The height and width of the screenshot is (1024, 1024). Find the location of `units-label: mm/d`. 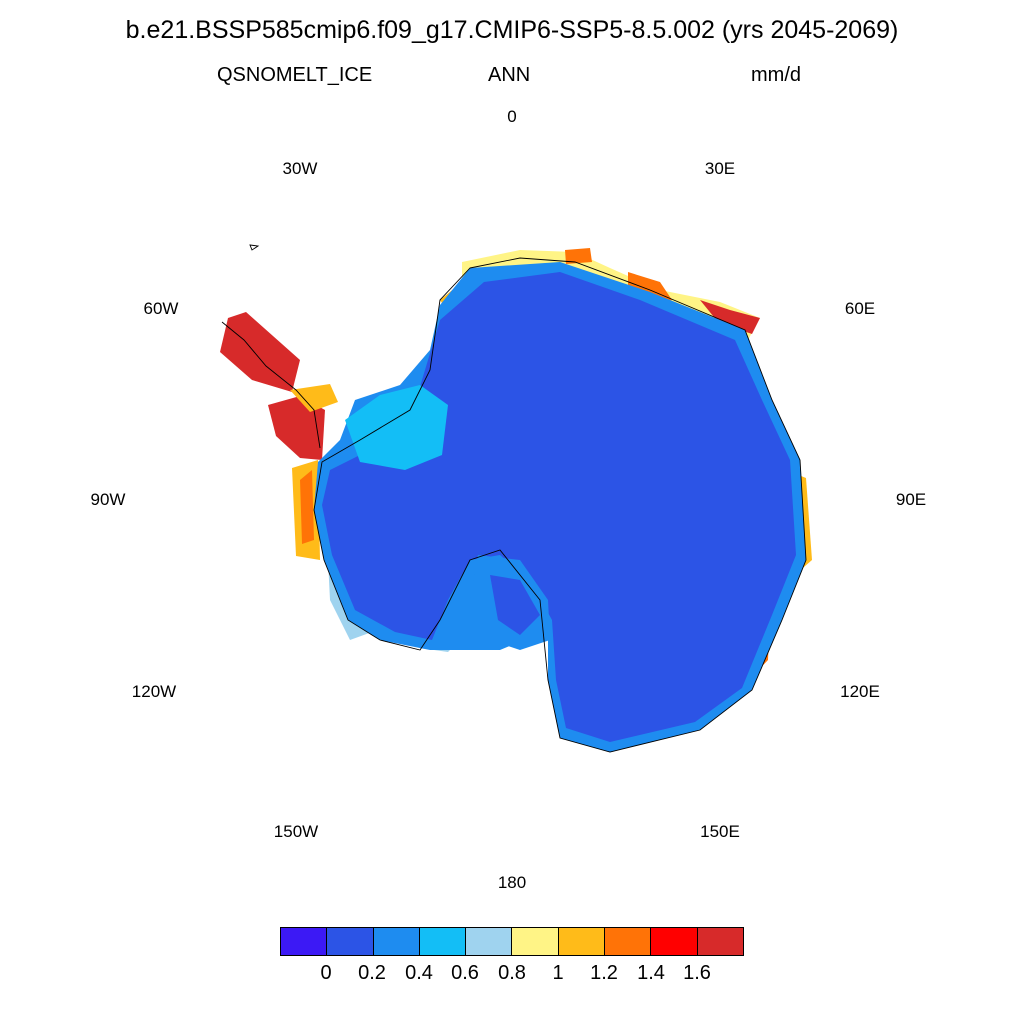

units-label: mm/d is located at coordinates (776, 75).